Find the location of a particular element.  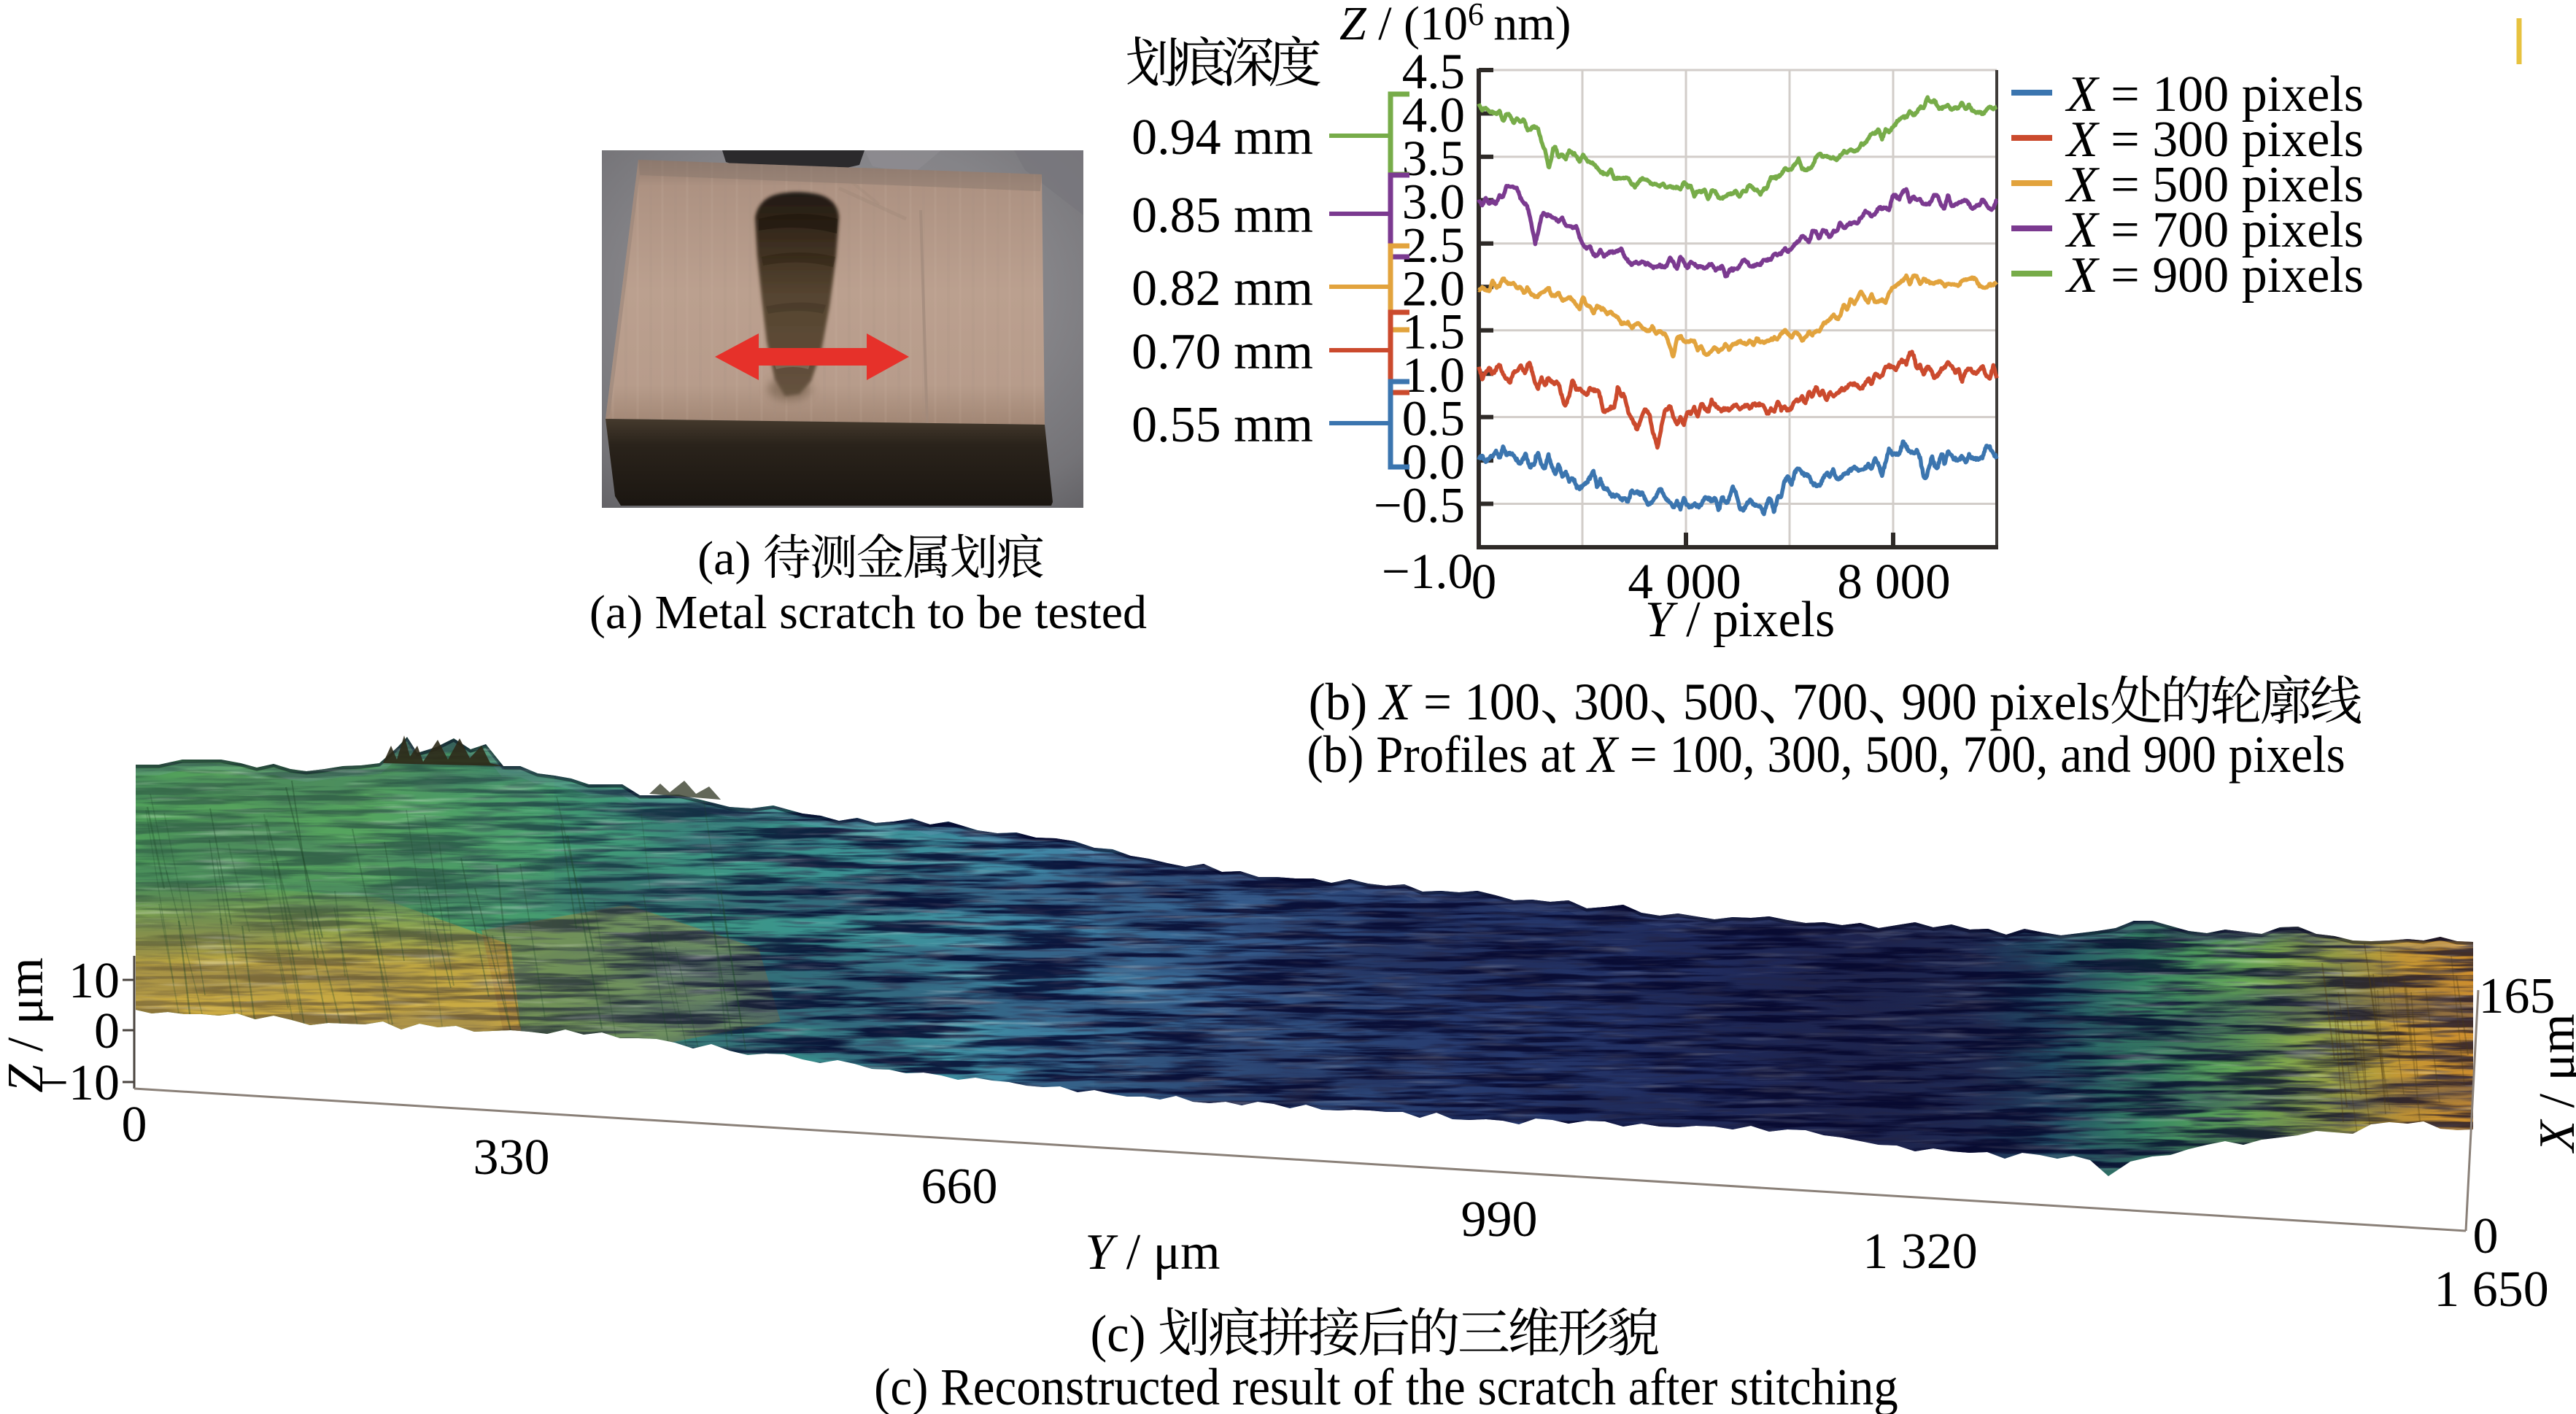

svg-text: / μm is located at coordinates (1166, 1252).